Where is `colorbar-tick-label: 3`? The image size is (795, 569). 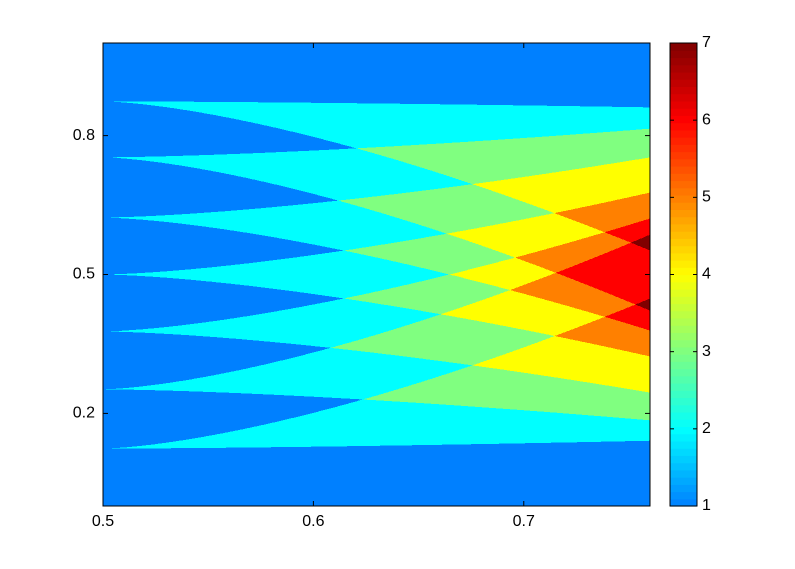 colorbar-tick-label: 3 is located at coordinates (706, 351).